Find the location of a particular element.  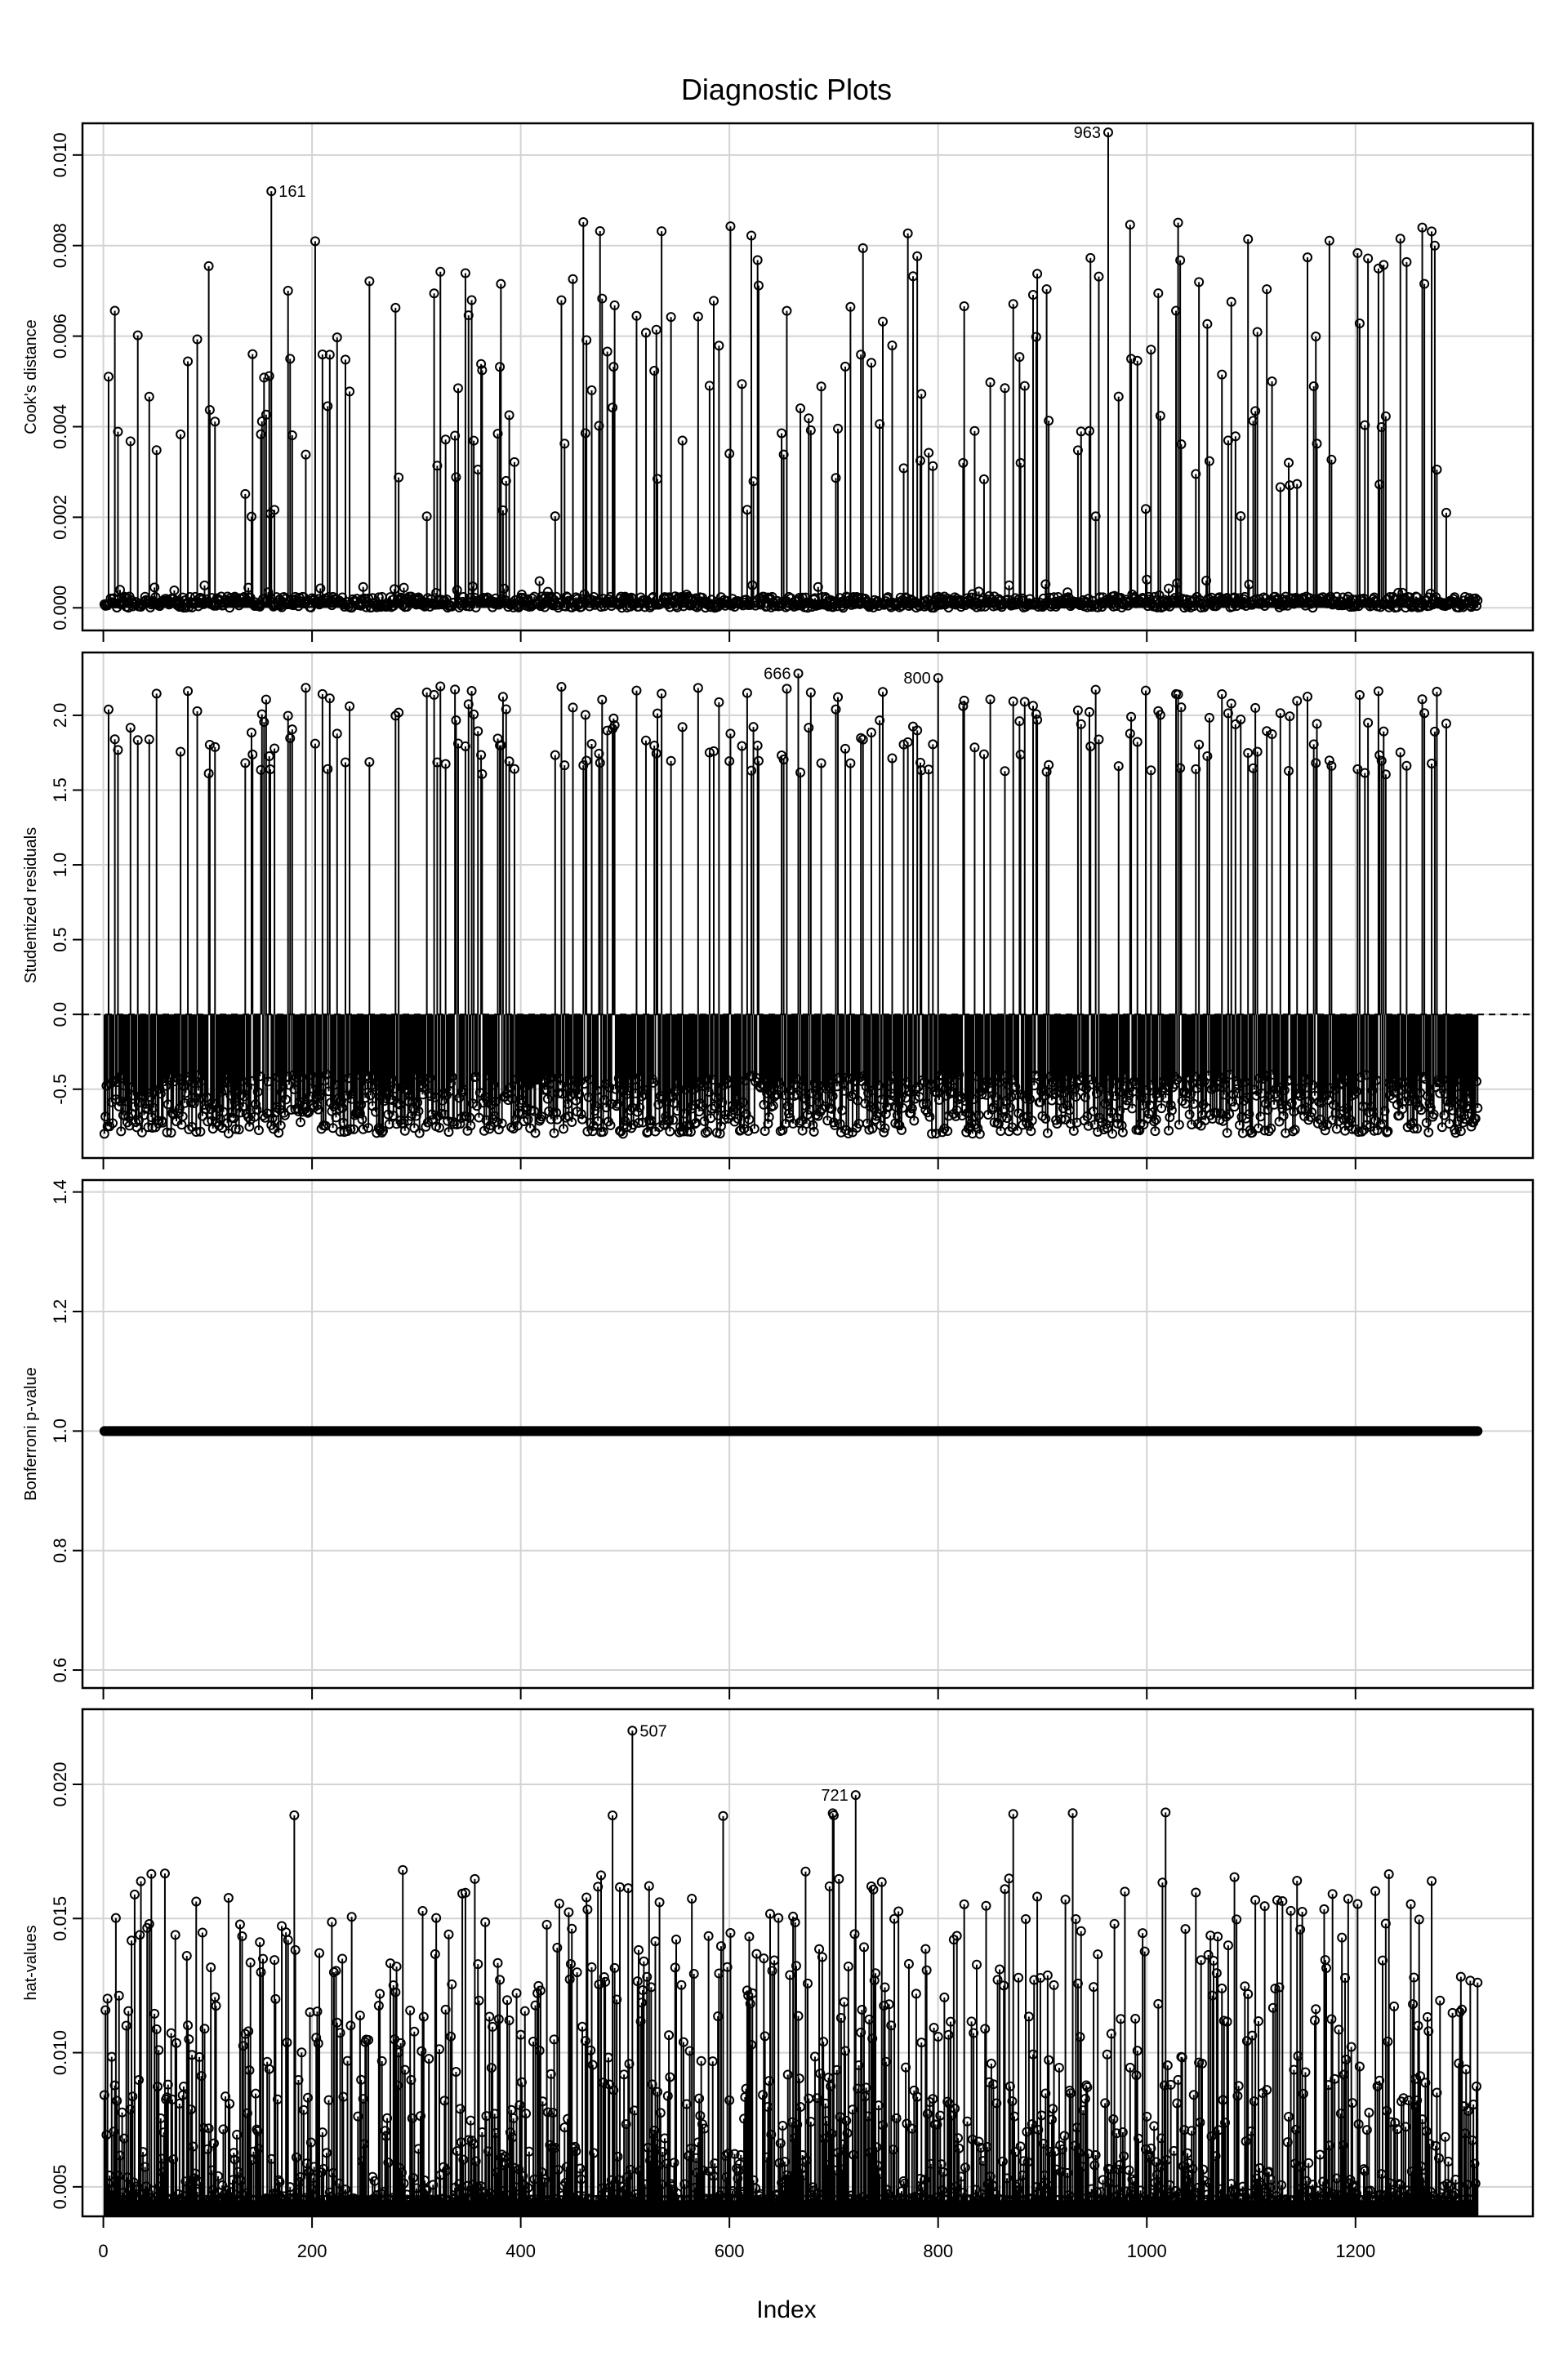

y-tick-label: 0.006 is located at coordinates (60, 336).